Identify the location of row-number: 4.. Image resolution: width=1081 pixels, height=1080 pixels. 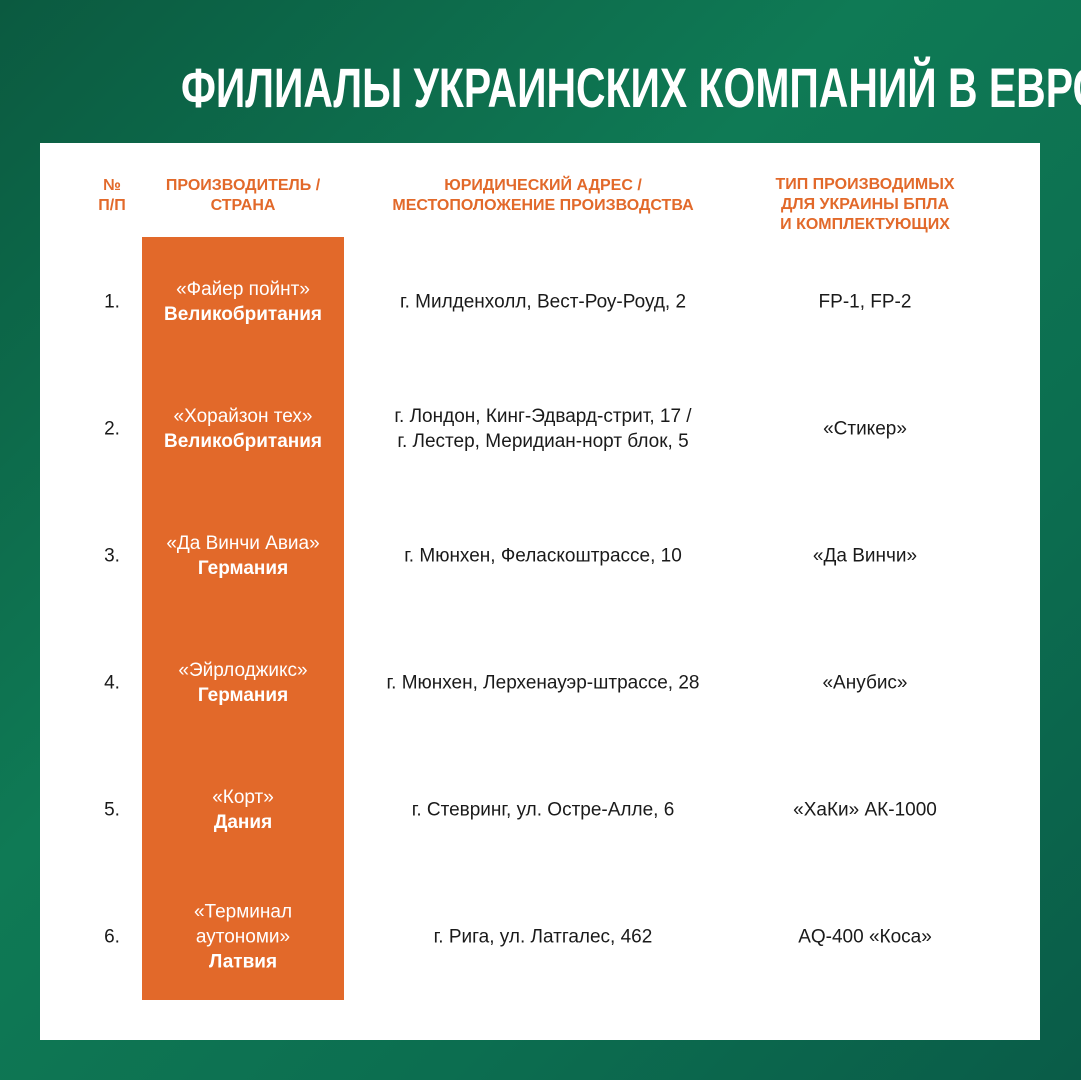
(112, 683).